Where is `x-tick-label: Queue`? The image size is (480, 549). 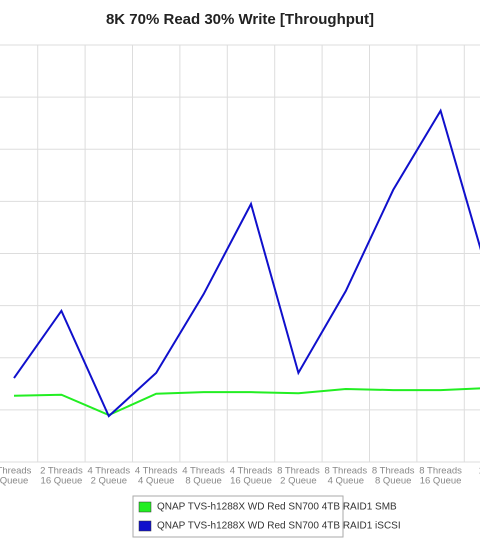
x-tick-label: Queue is located at coordinates (14, 481).